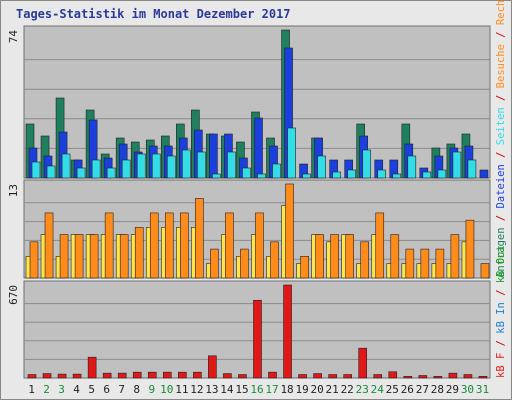 Image resolution: width=512 pixels, height=400 pixels. What do you see at coordinates (362, 389) in the screenshot?
I see `x-tick-label-day-23: 23` at bounding box center [362, 389].